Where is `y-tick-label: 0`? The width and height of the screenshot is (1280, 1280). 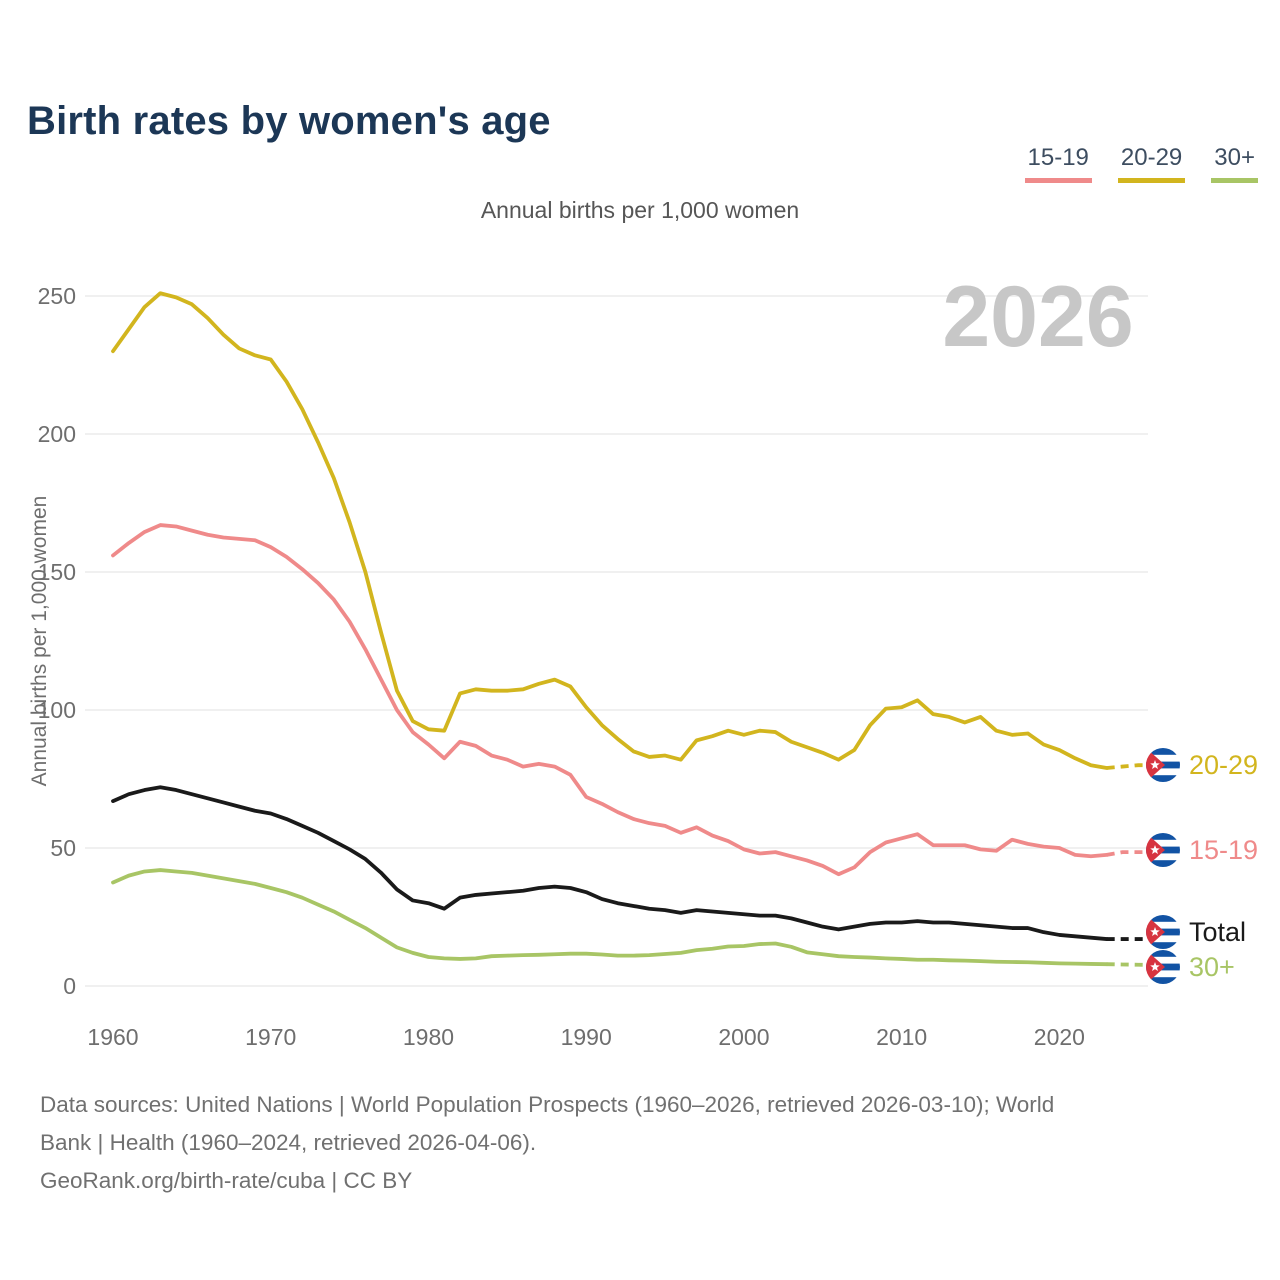 y-tick-label: 0 is located at coordinates (69, 986).